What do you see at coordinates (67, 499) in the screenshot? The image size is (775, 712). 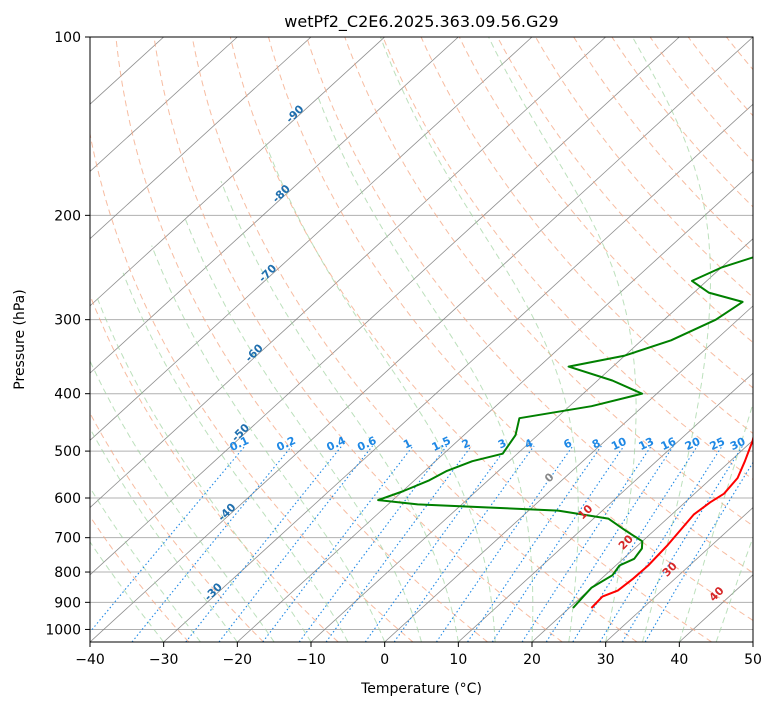 I see `y-tick-label: 600` at bounding box center [67, 499].